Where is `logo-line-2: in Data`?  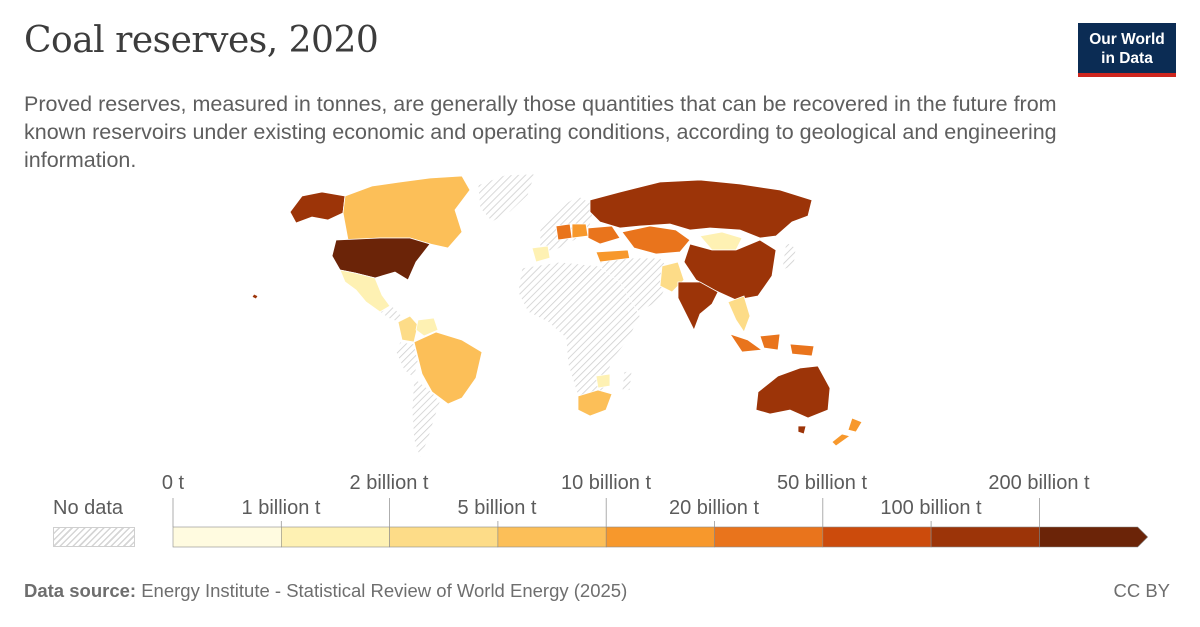
logo-line-2: in Data is located at coordinates (1127, 58).